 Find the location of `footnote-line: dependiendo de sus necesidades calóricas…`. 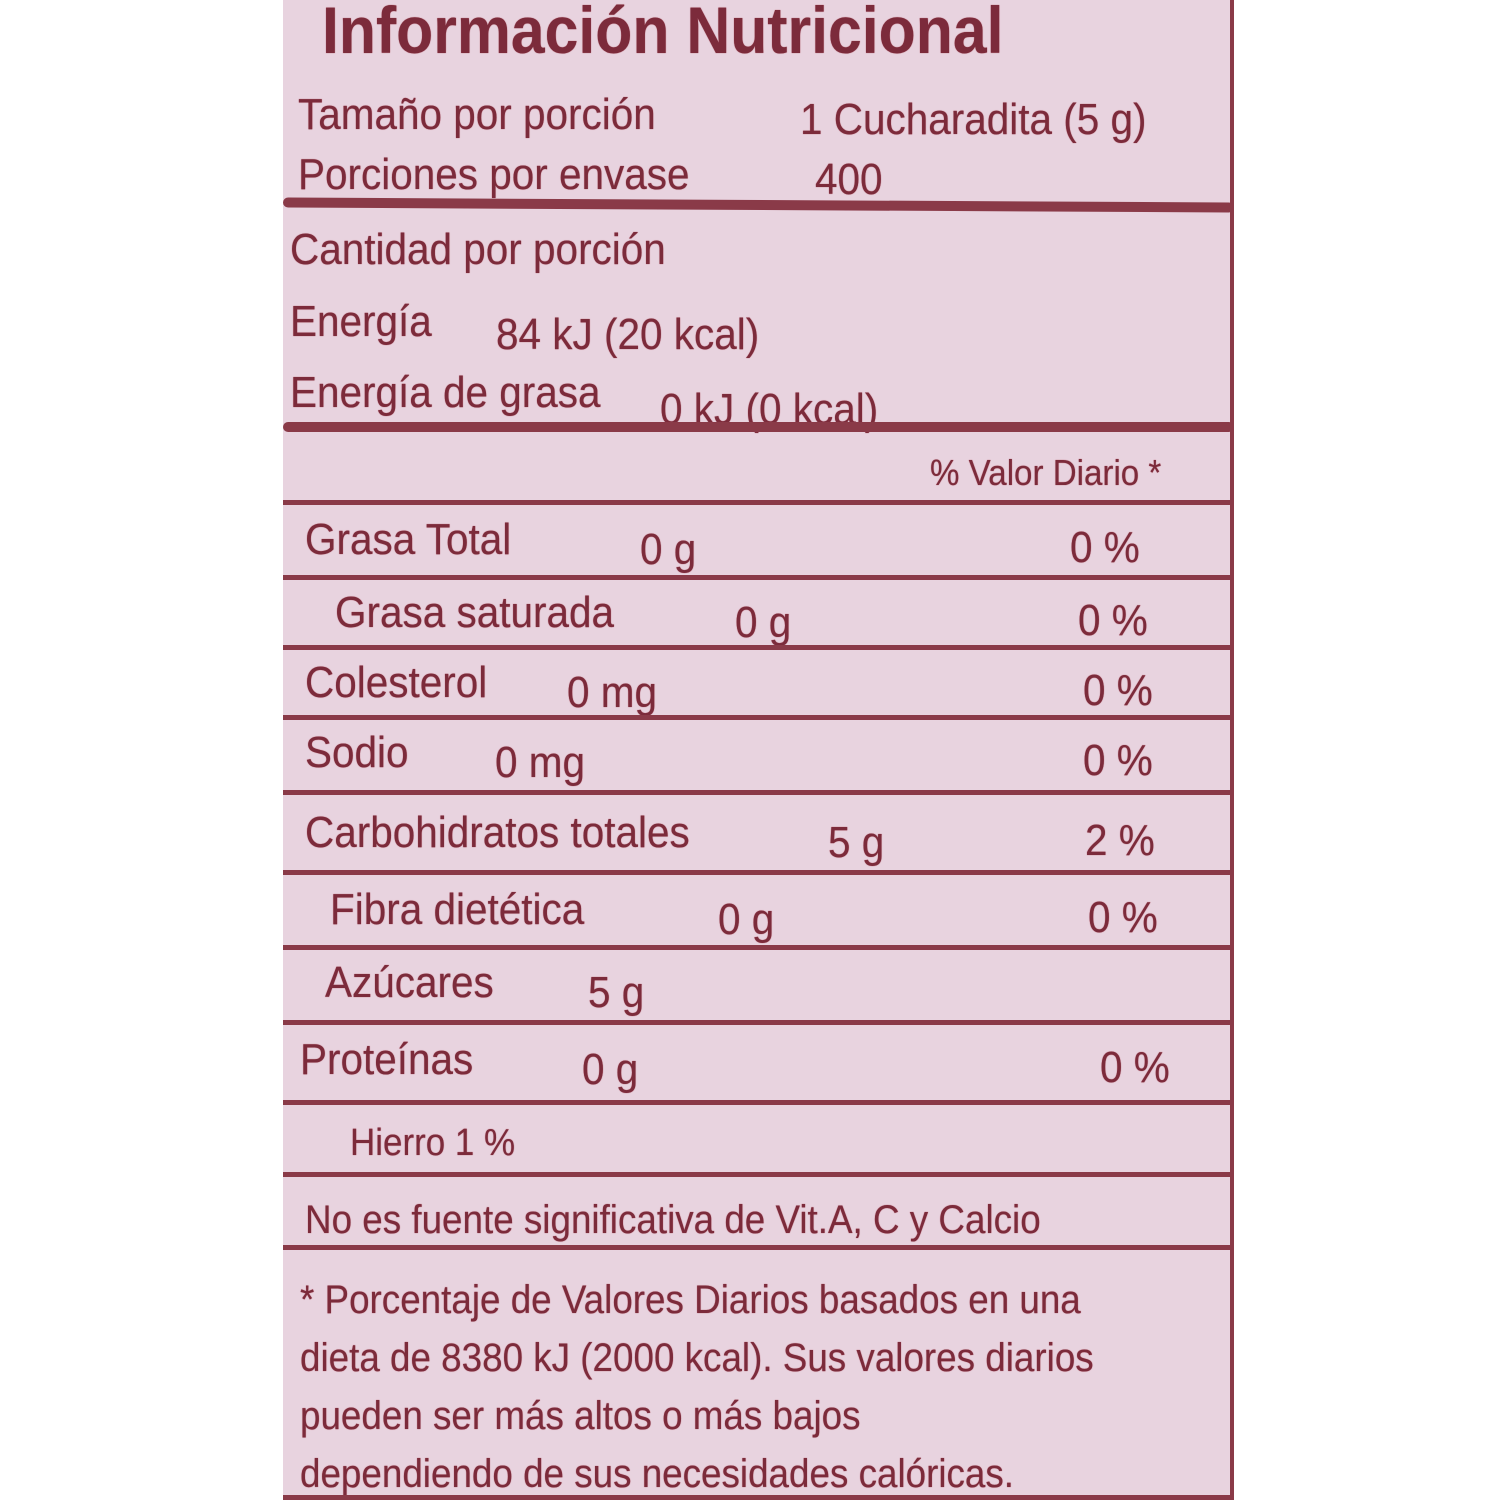

footnote-line: dependiendo de sus necesidades calóricas… is located at coordinates (657, 1474).